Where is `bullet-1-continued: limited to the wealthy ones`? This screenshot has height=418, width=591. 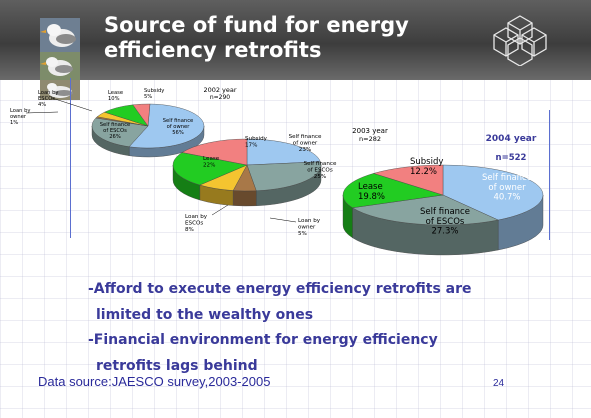
bullet-1-continued: limited to the wealthy ones is located at coordinates (205, 314).